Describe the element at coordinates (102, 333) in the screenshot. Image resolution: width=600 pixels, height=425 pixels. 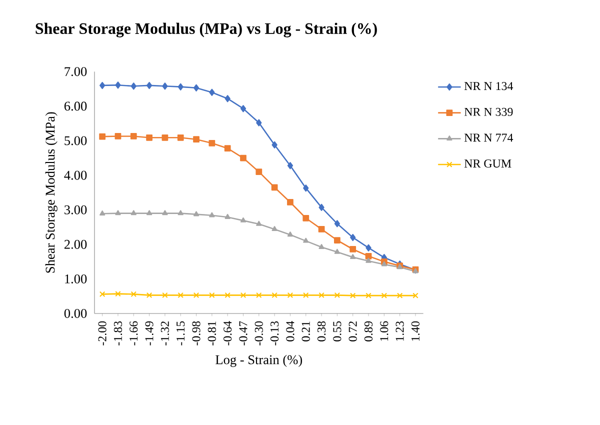
I see `x-tick-label: -2.00` at that location.